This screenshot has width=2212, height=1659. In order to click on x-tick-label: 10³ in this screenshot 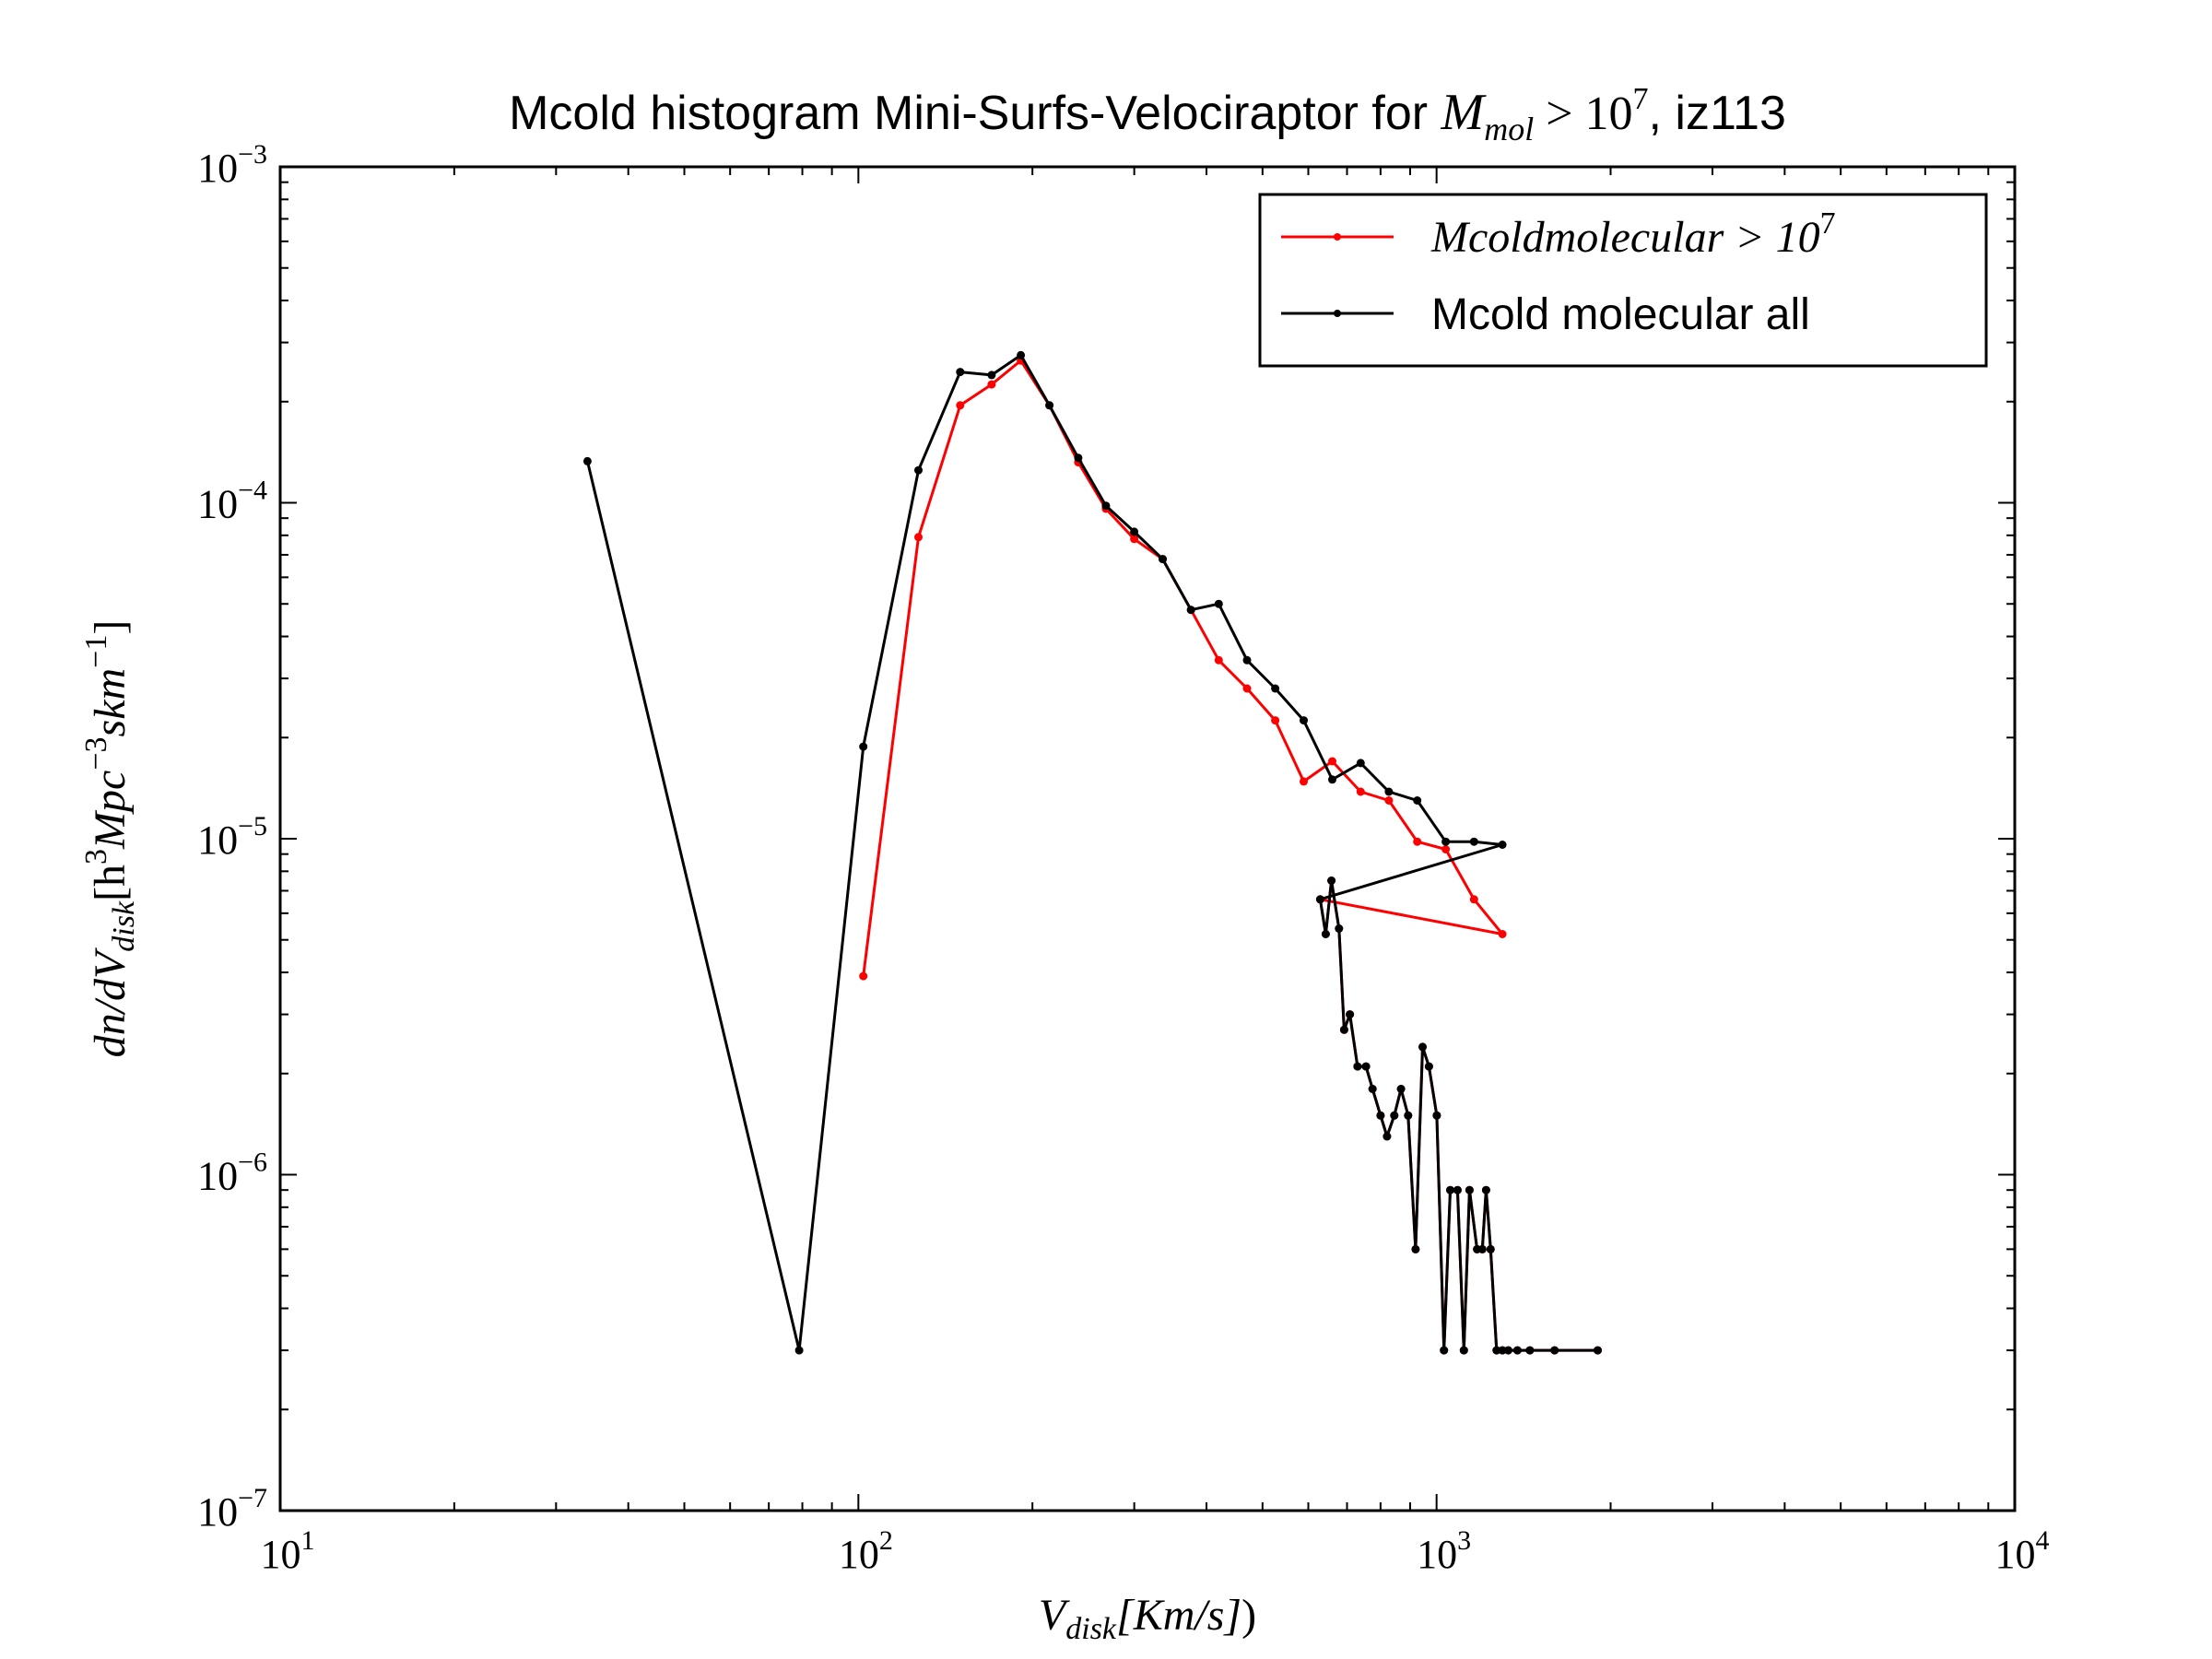, I will do `click(1444, 1551)`.